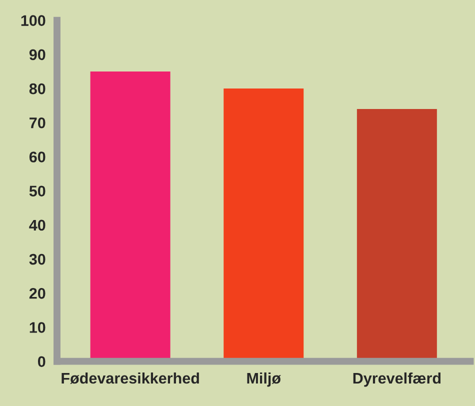  What do you see at coordinates (42, 362) in the screenshot?
I see `y-tick-label: 0` at bounding box center [42, 362].